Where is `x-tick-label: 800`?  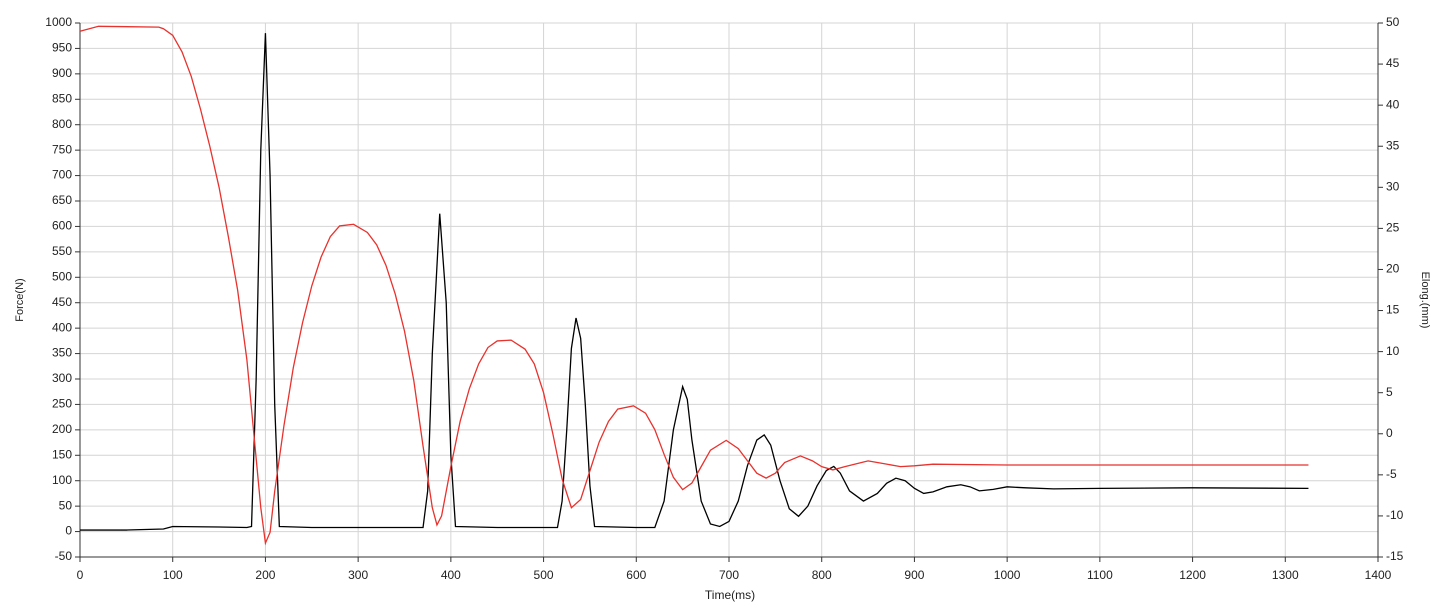 x-tick-label: 800 is located at coordinates (822, 575).